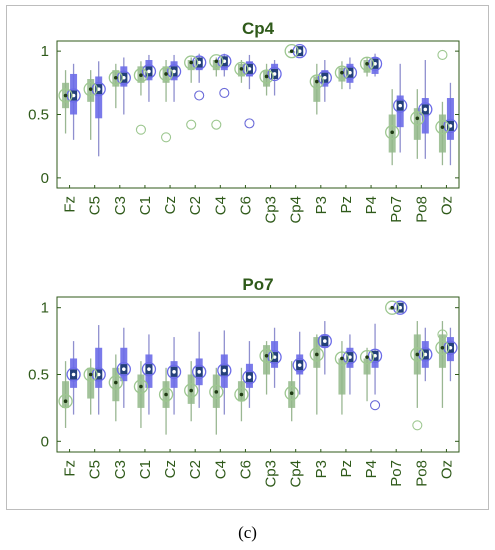 This screenshot has width=495, height=550. What do you see at coordinates (145, 205) in the screenshot?
I see `x-tick-label: C1` at bounding box center [145, 205].